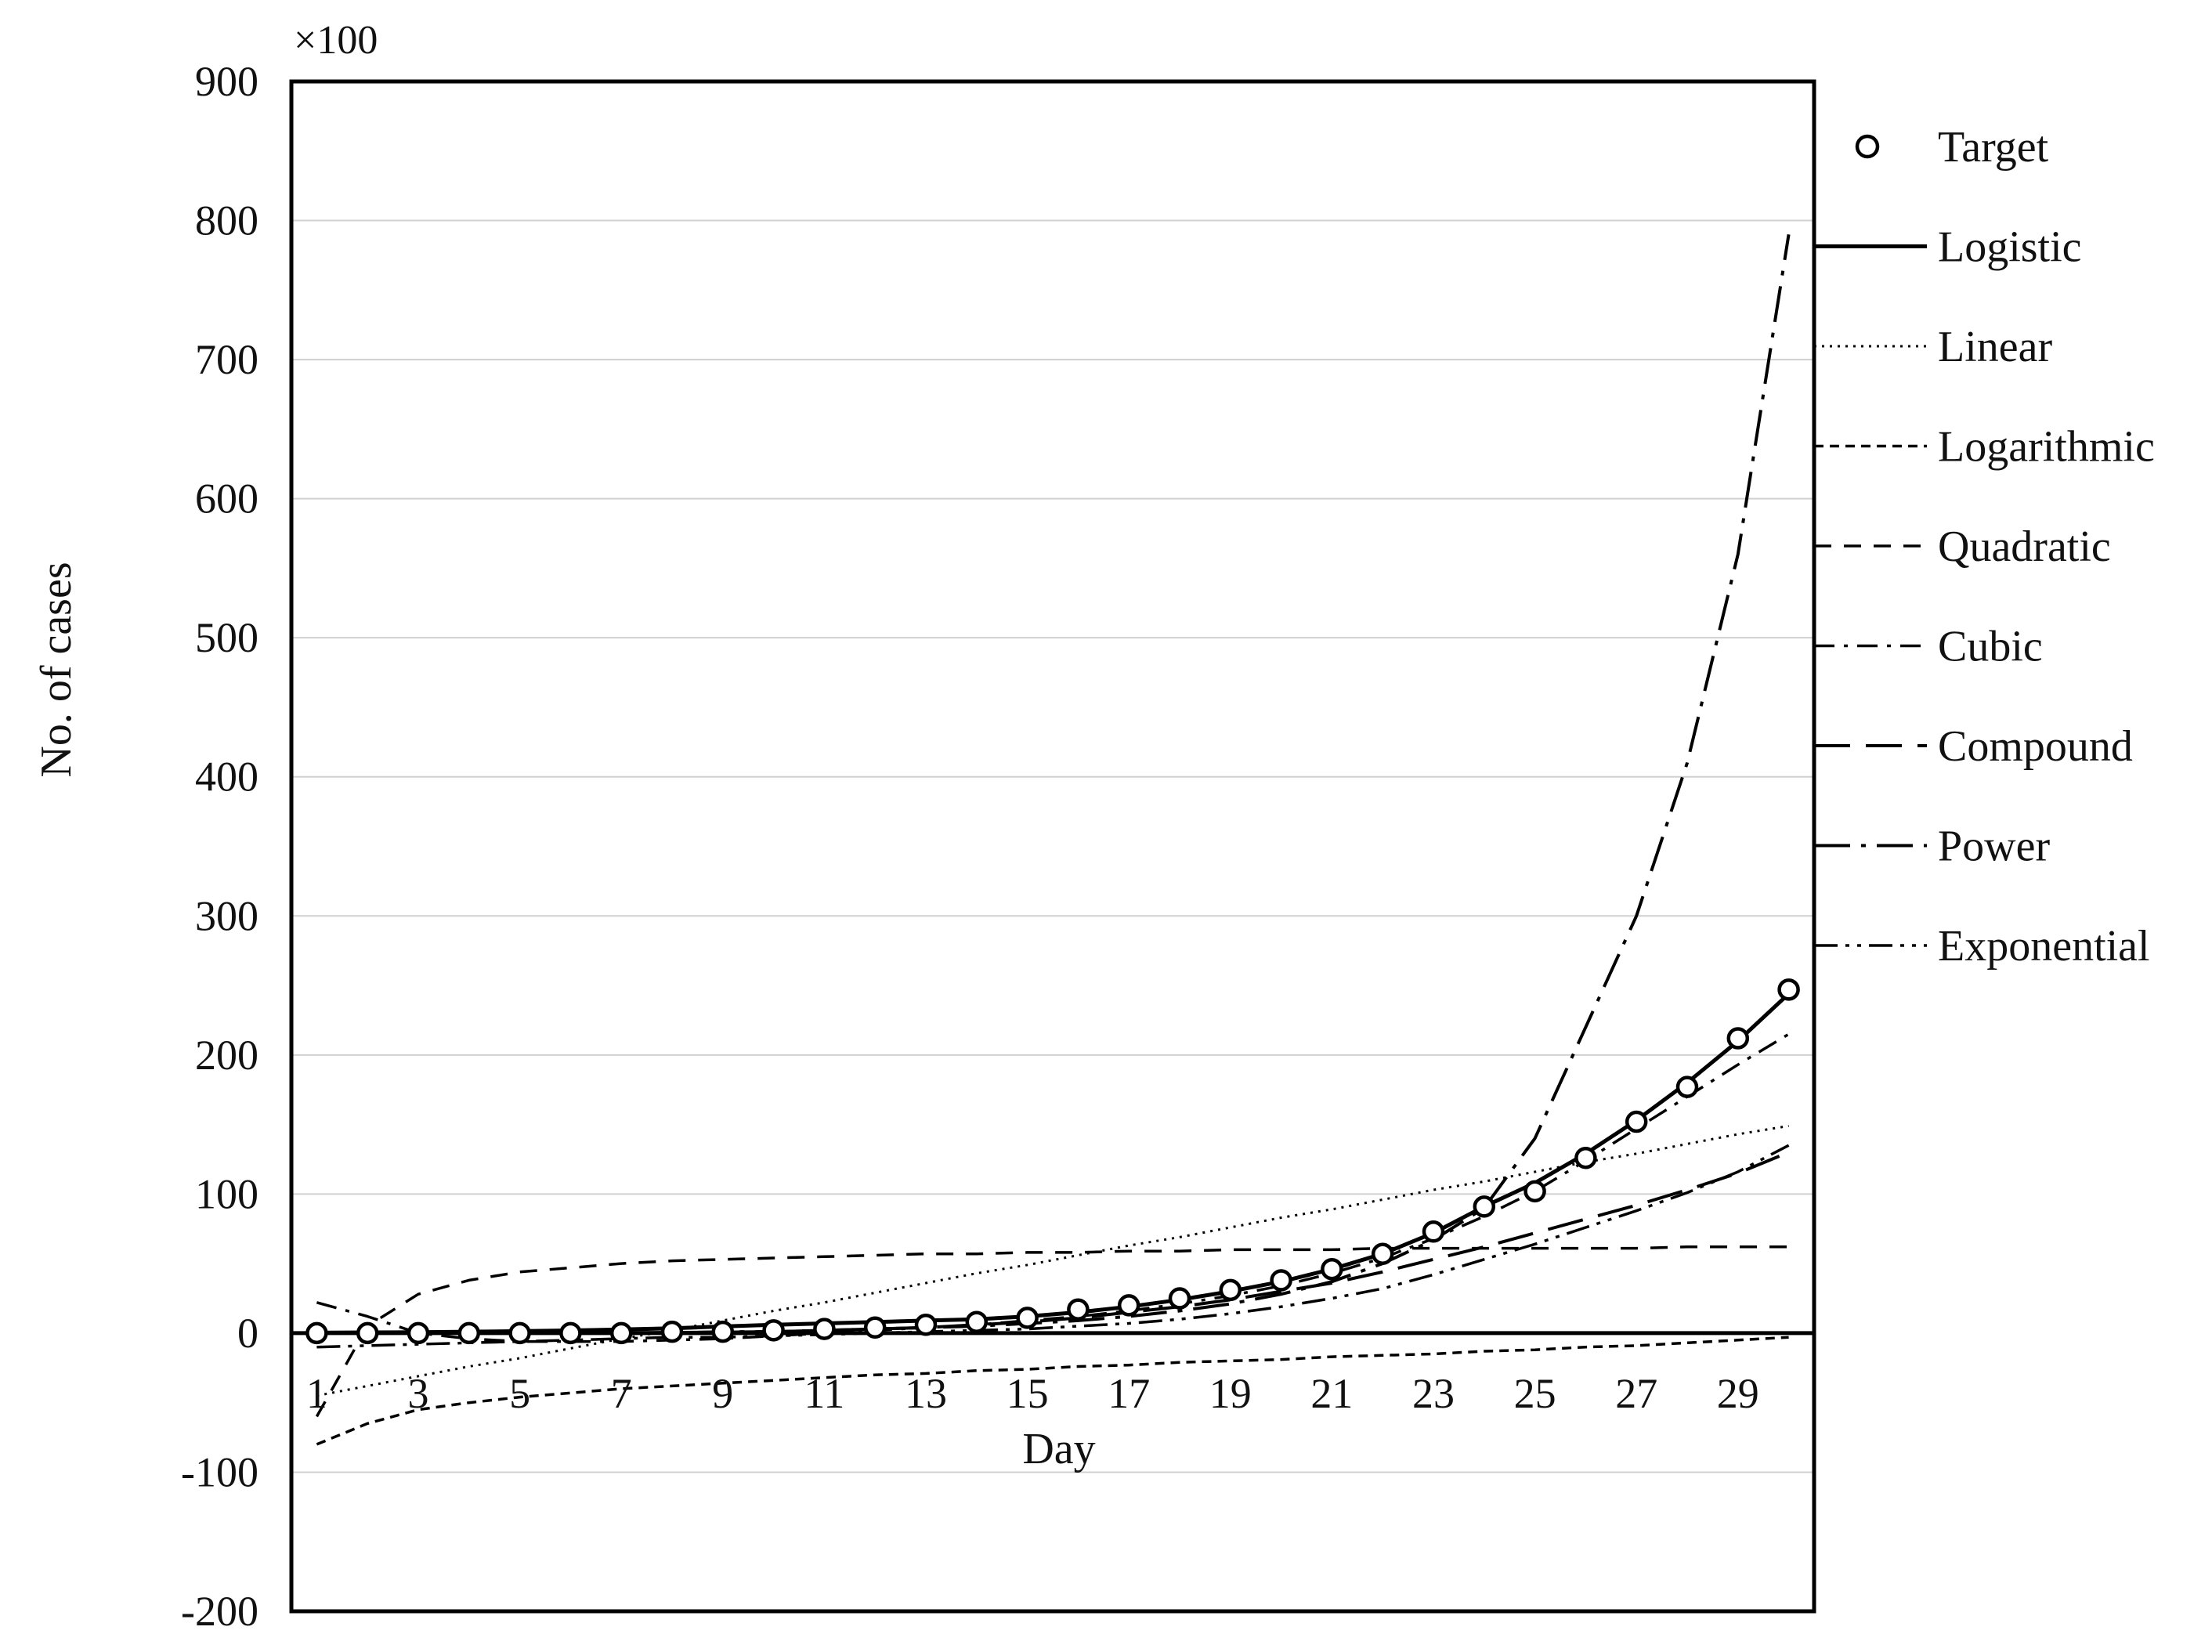 The height and width of the screenshot is (1652, 2212). I want to click on series-line-cubic, so click(1053, 1188).